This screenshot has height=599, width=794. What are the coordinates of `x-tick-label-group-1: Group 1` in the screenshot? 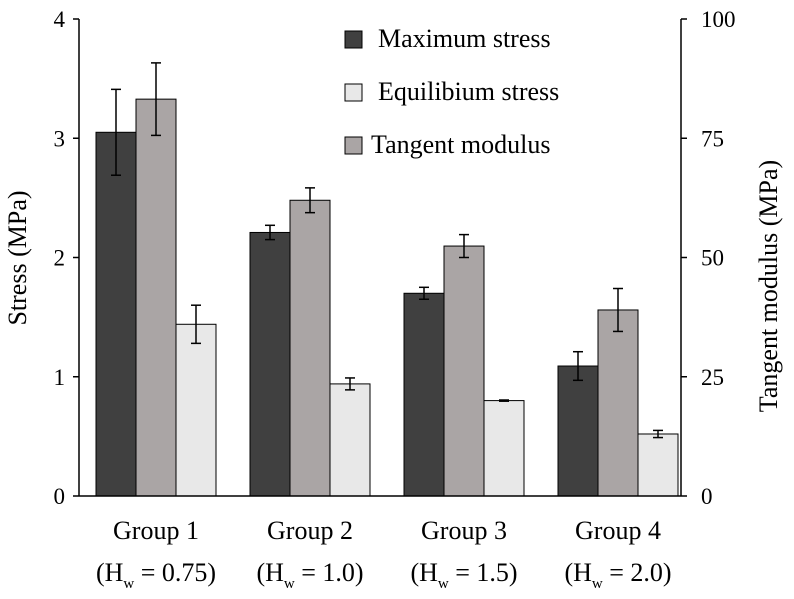 It's located at (156, 530).